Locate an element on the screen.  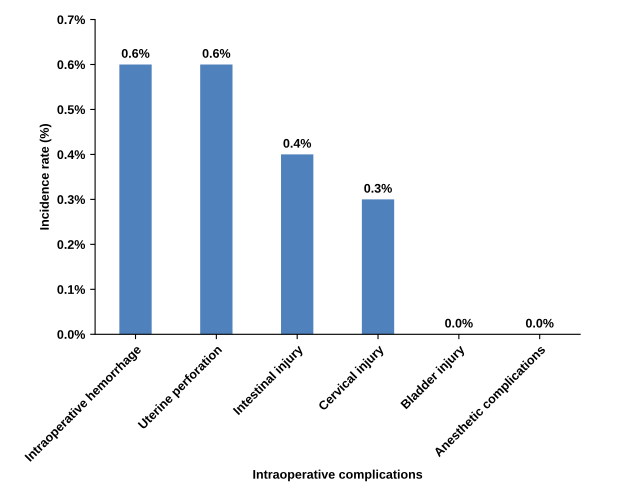
y-tick-label: 0.7% is located at coordinates (71, 19).